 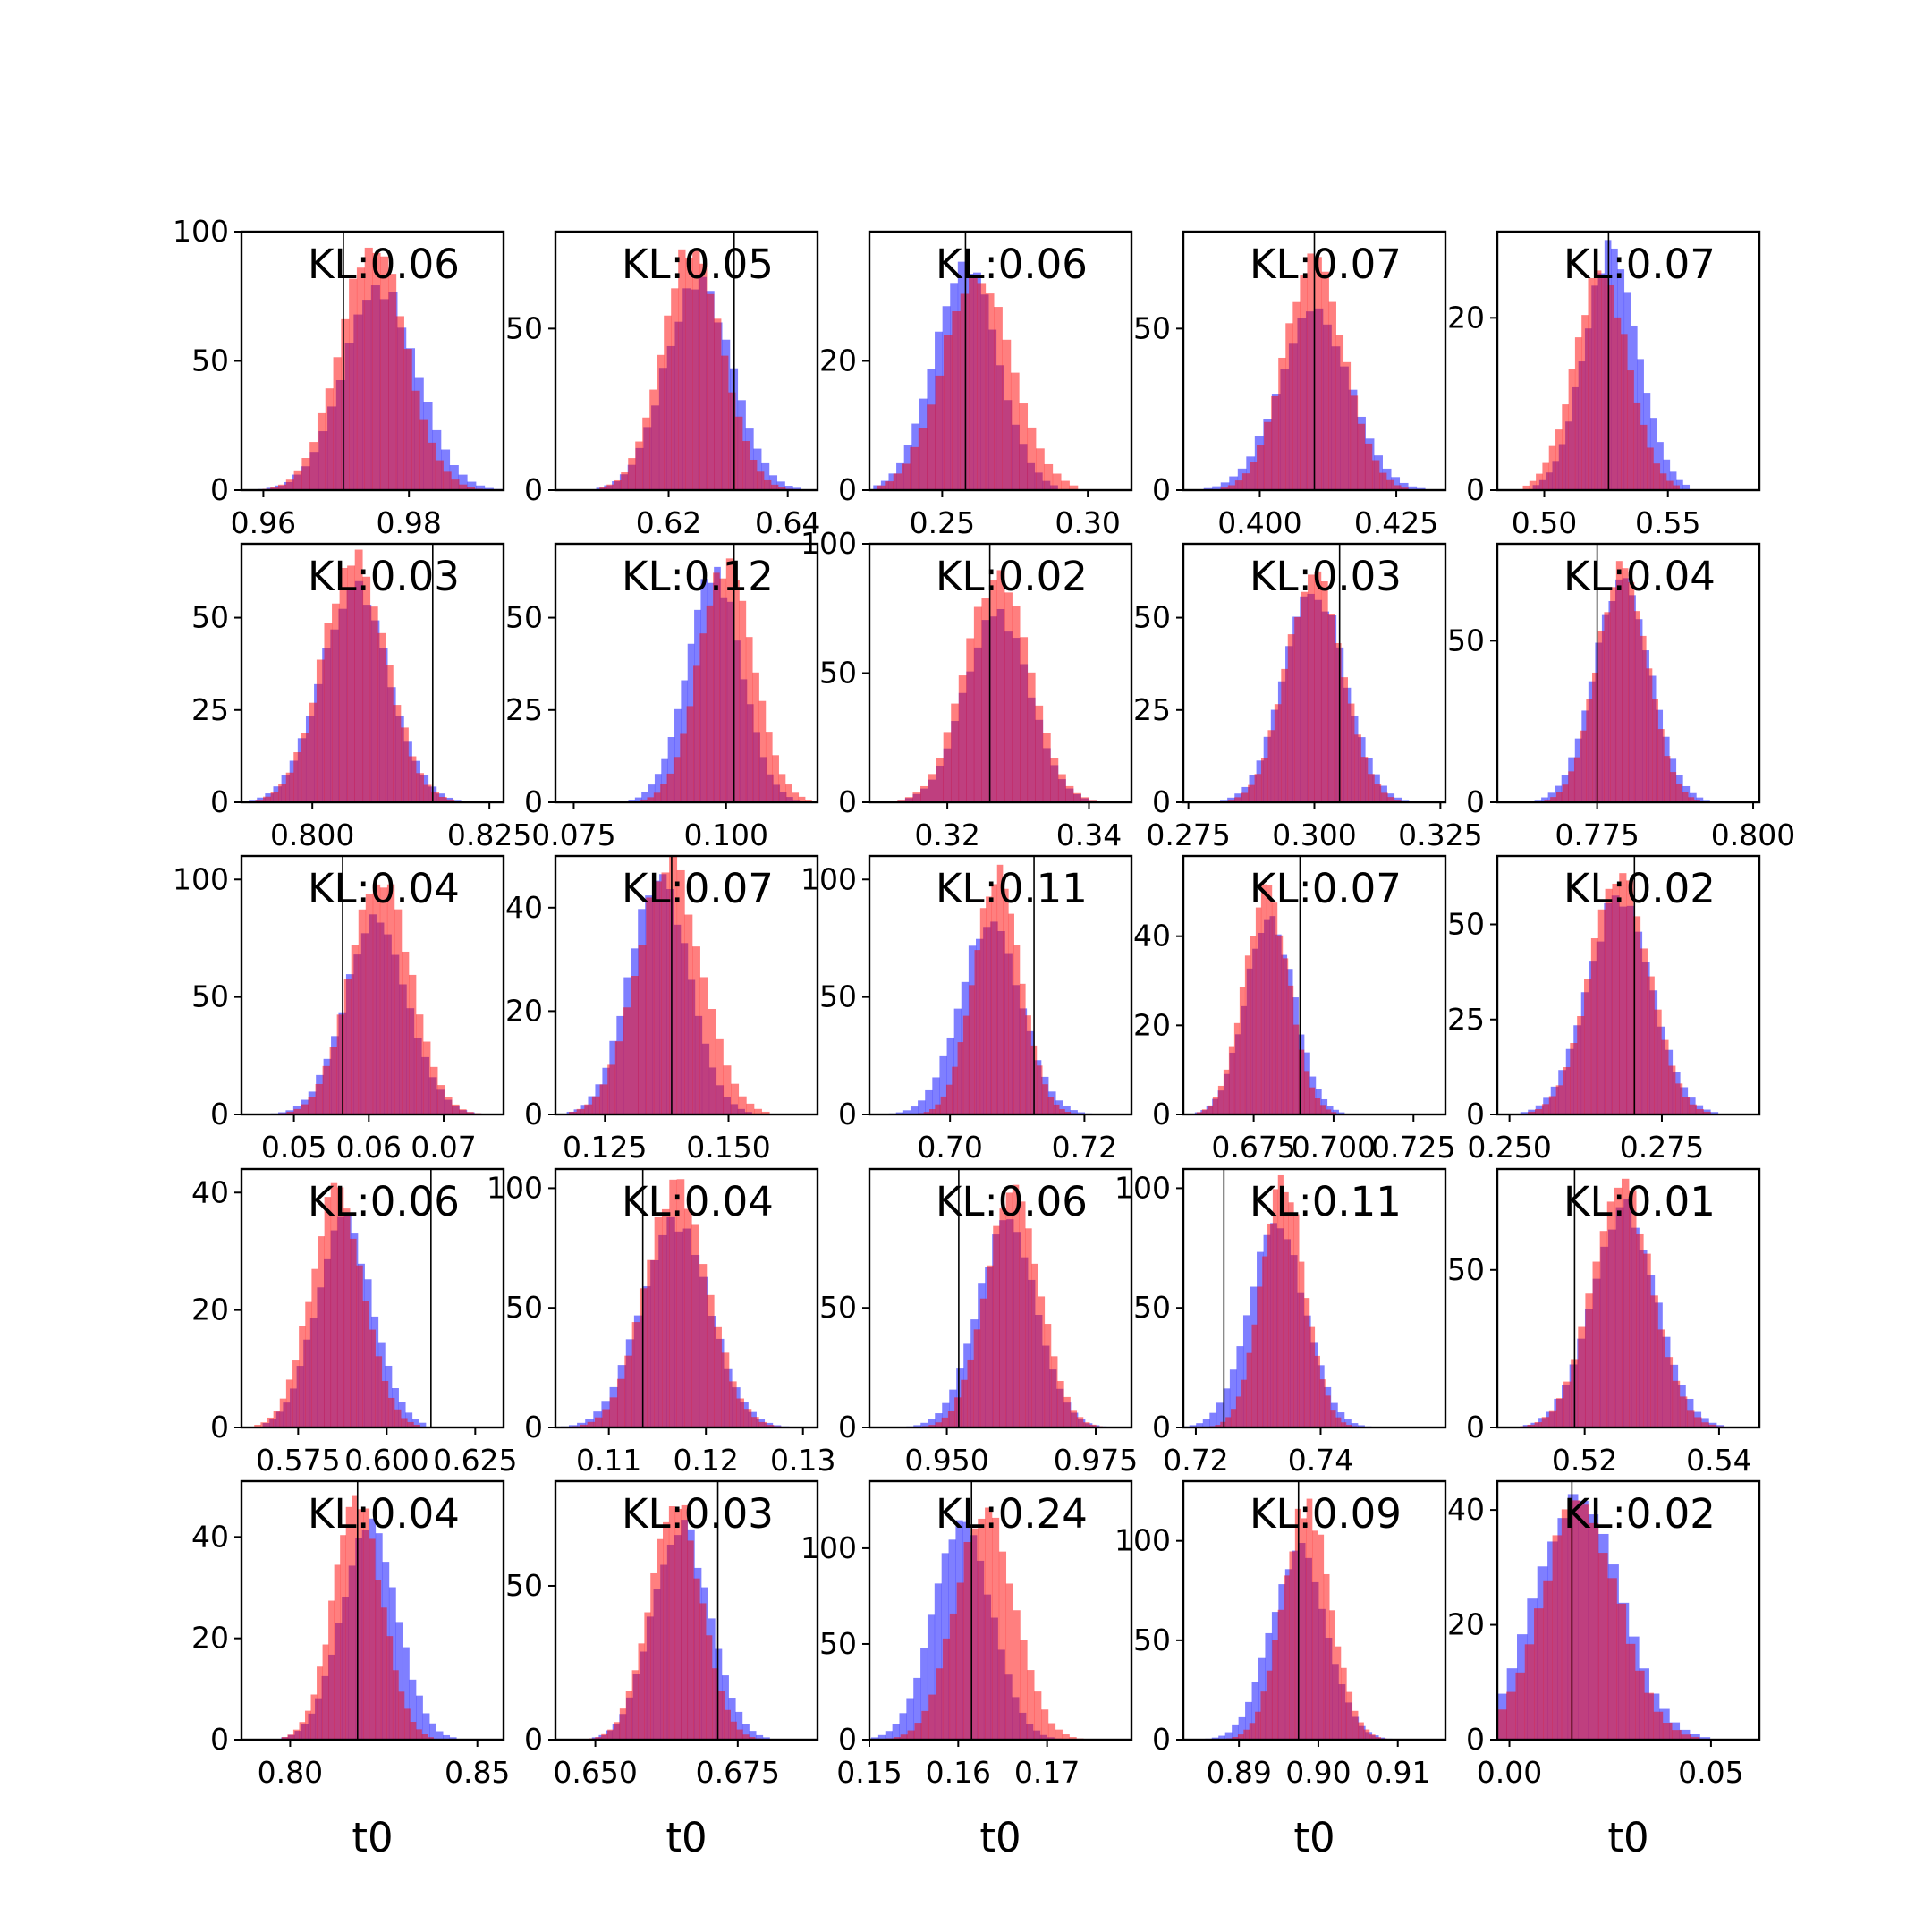 I want to click on xtick-label: 0.100, so click(x=726, y=835).